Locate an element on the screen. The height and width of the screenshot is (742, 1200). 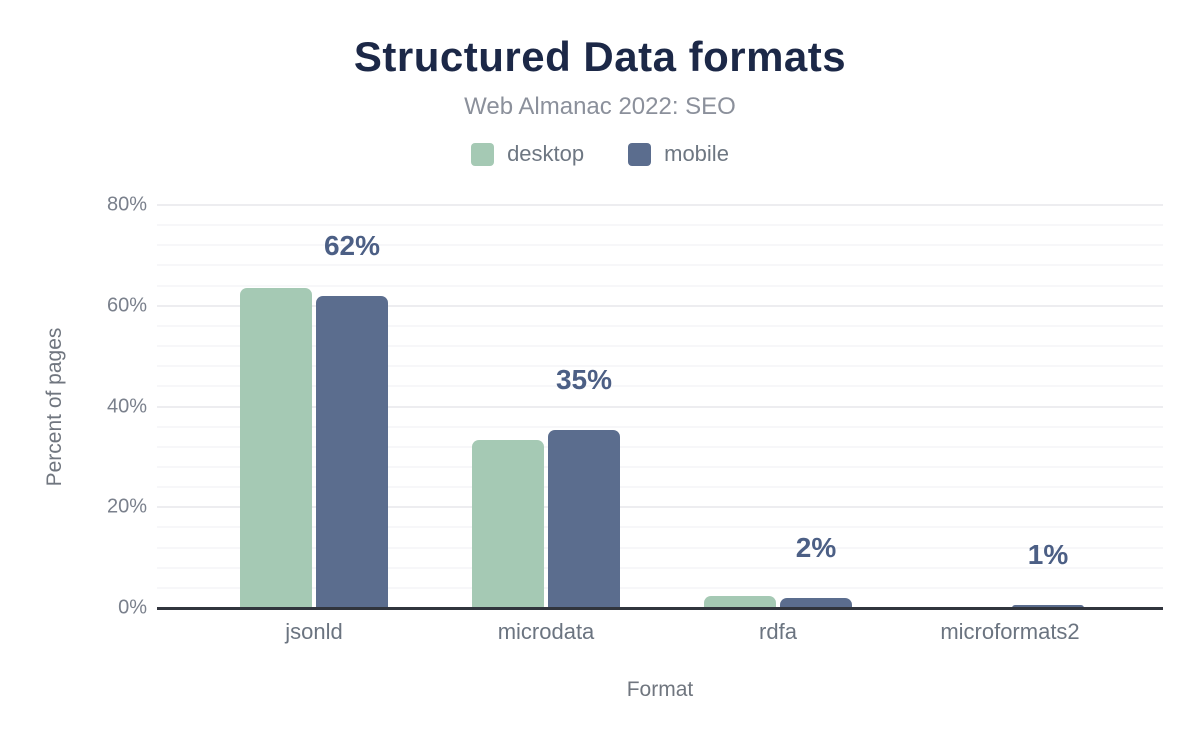
bar-desktop-microdata is located at coordinates (508, 523).